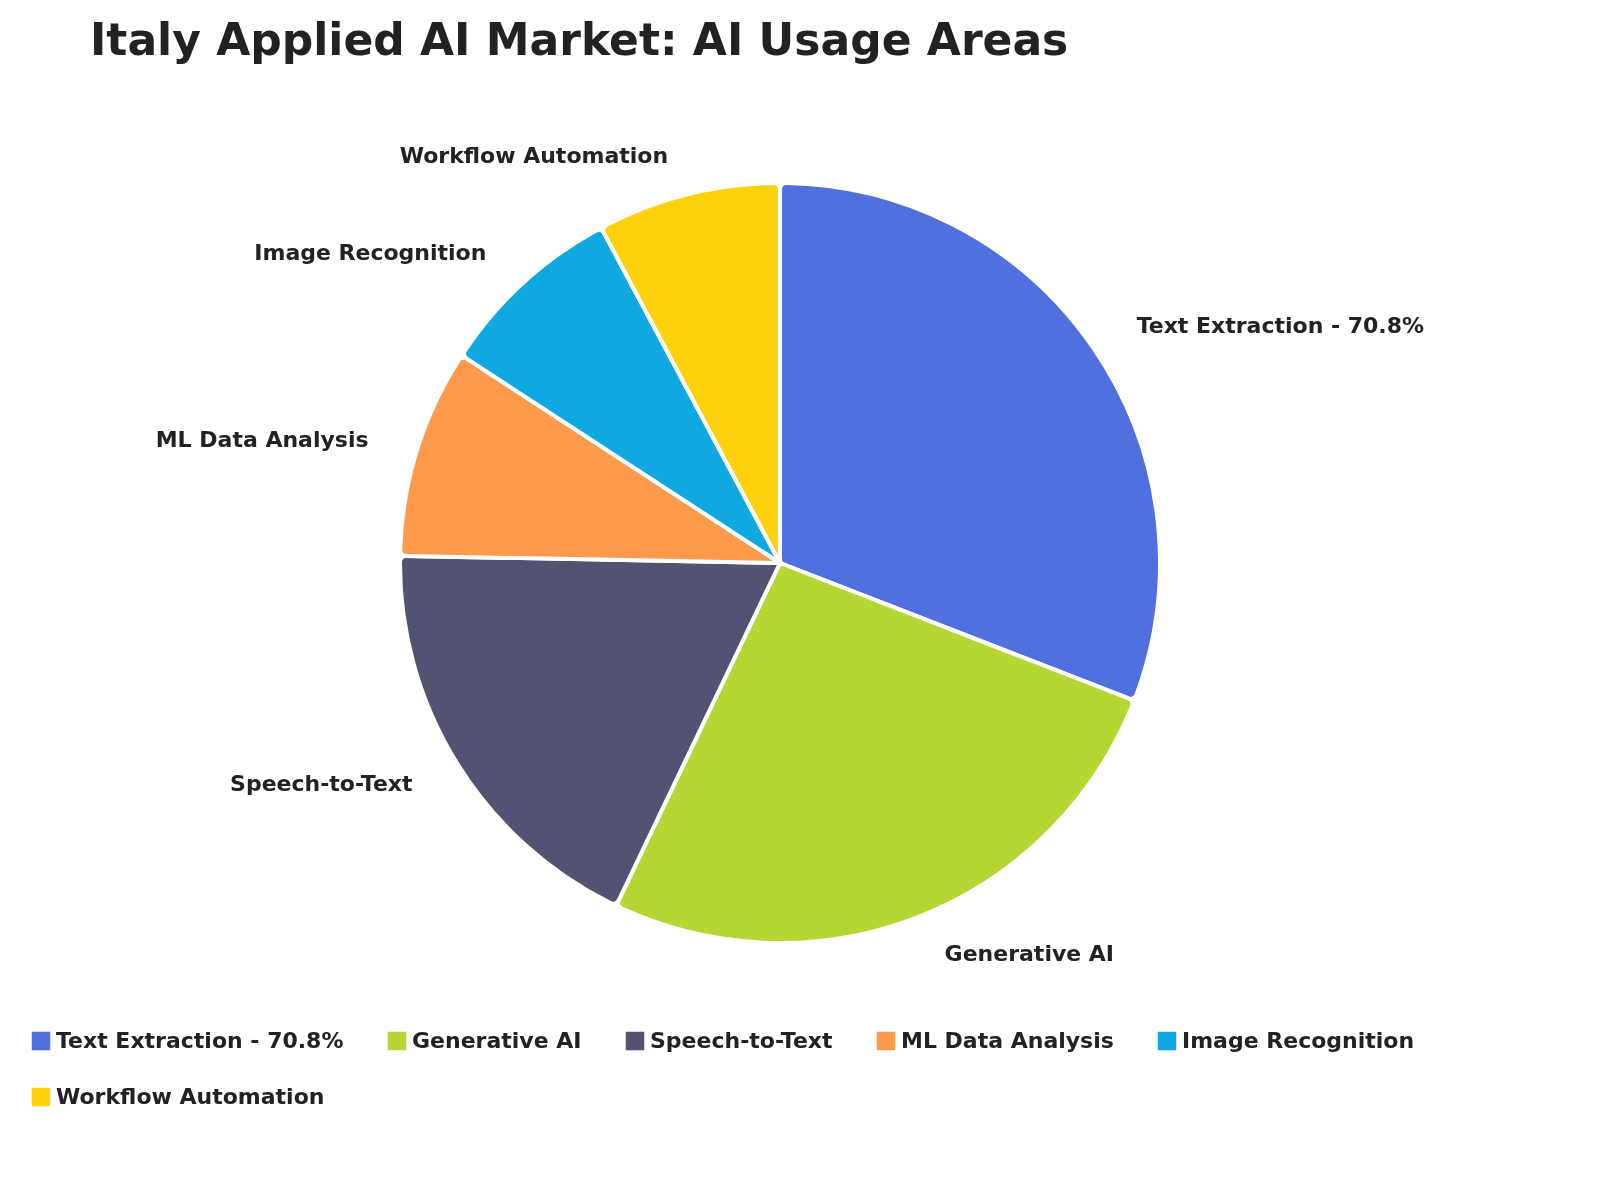 This screenshot has height=1200, width=1600. Describe the element at coordinates (579, 39) in the screenshot. I see `chart-title: Italy Applied AI Market: AI Usage Areas` at that location.